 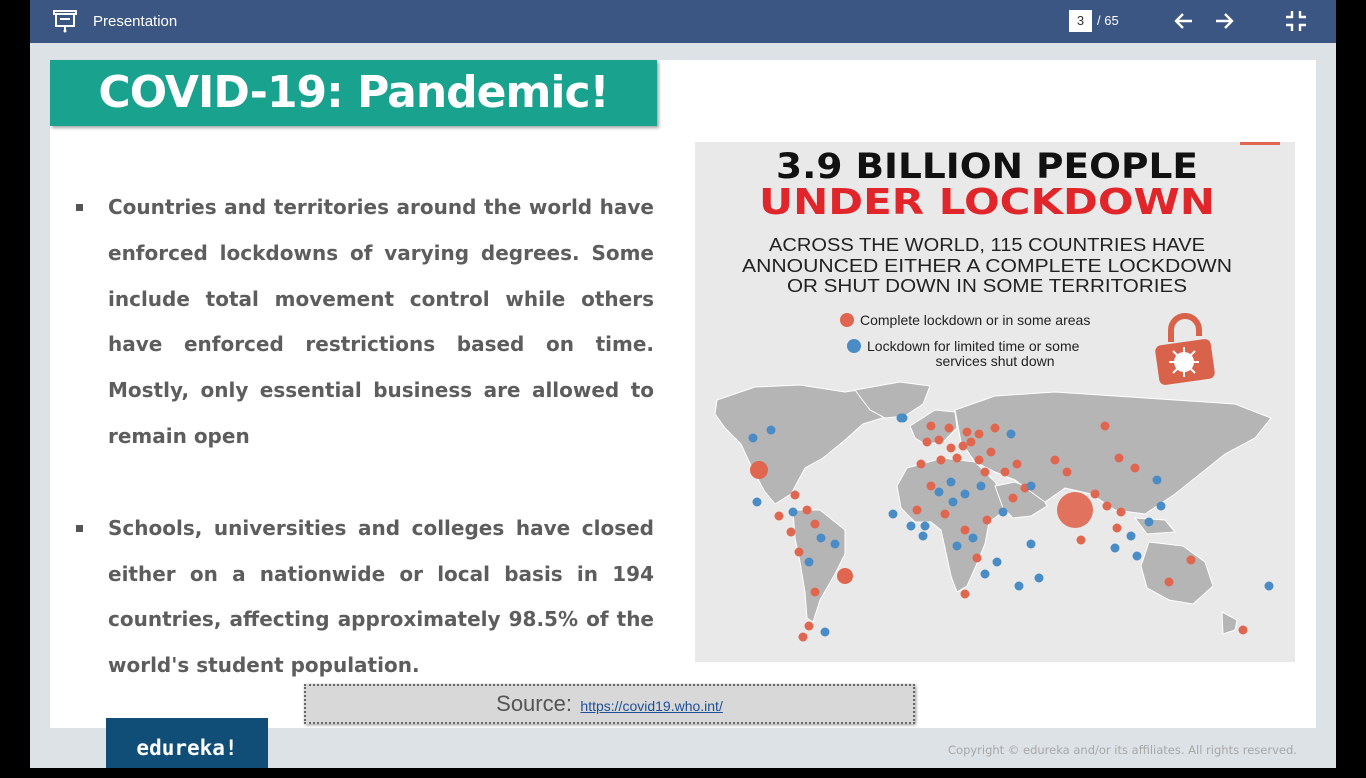 What do you see at coordinates (1108, 20) in the screenshot?
I see `page-total: / 65` at bounding box center [1108, 20].